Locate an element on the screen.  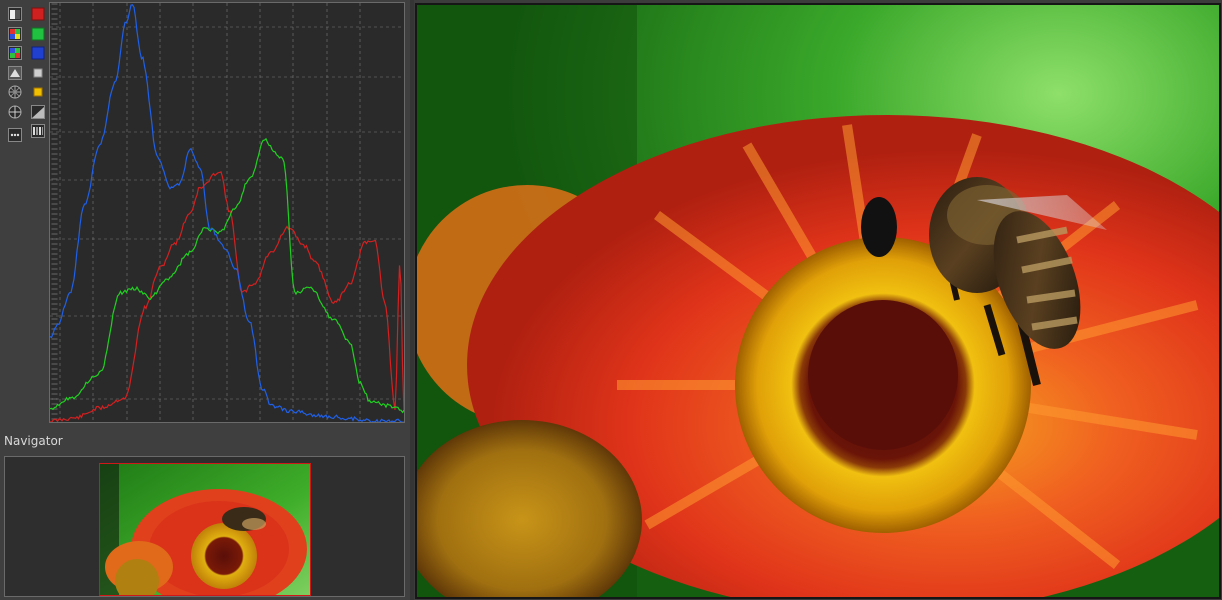
show-crosshair-button is located at coordinates (15, 112).